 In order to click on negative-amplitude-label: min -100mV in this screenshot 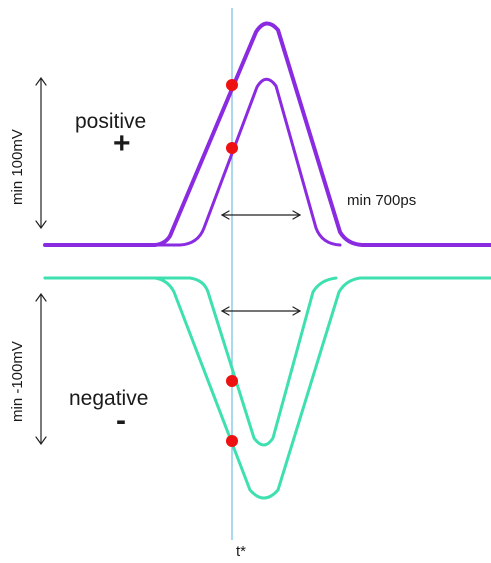, I will do `click(17, 381)`.